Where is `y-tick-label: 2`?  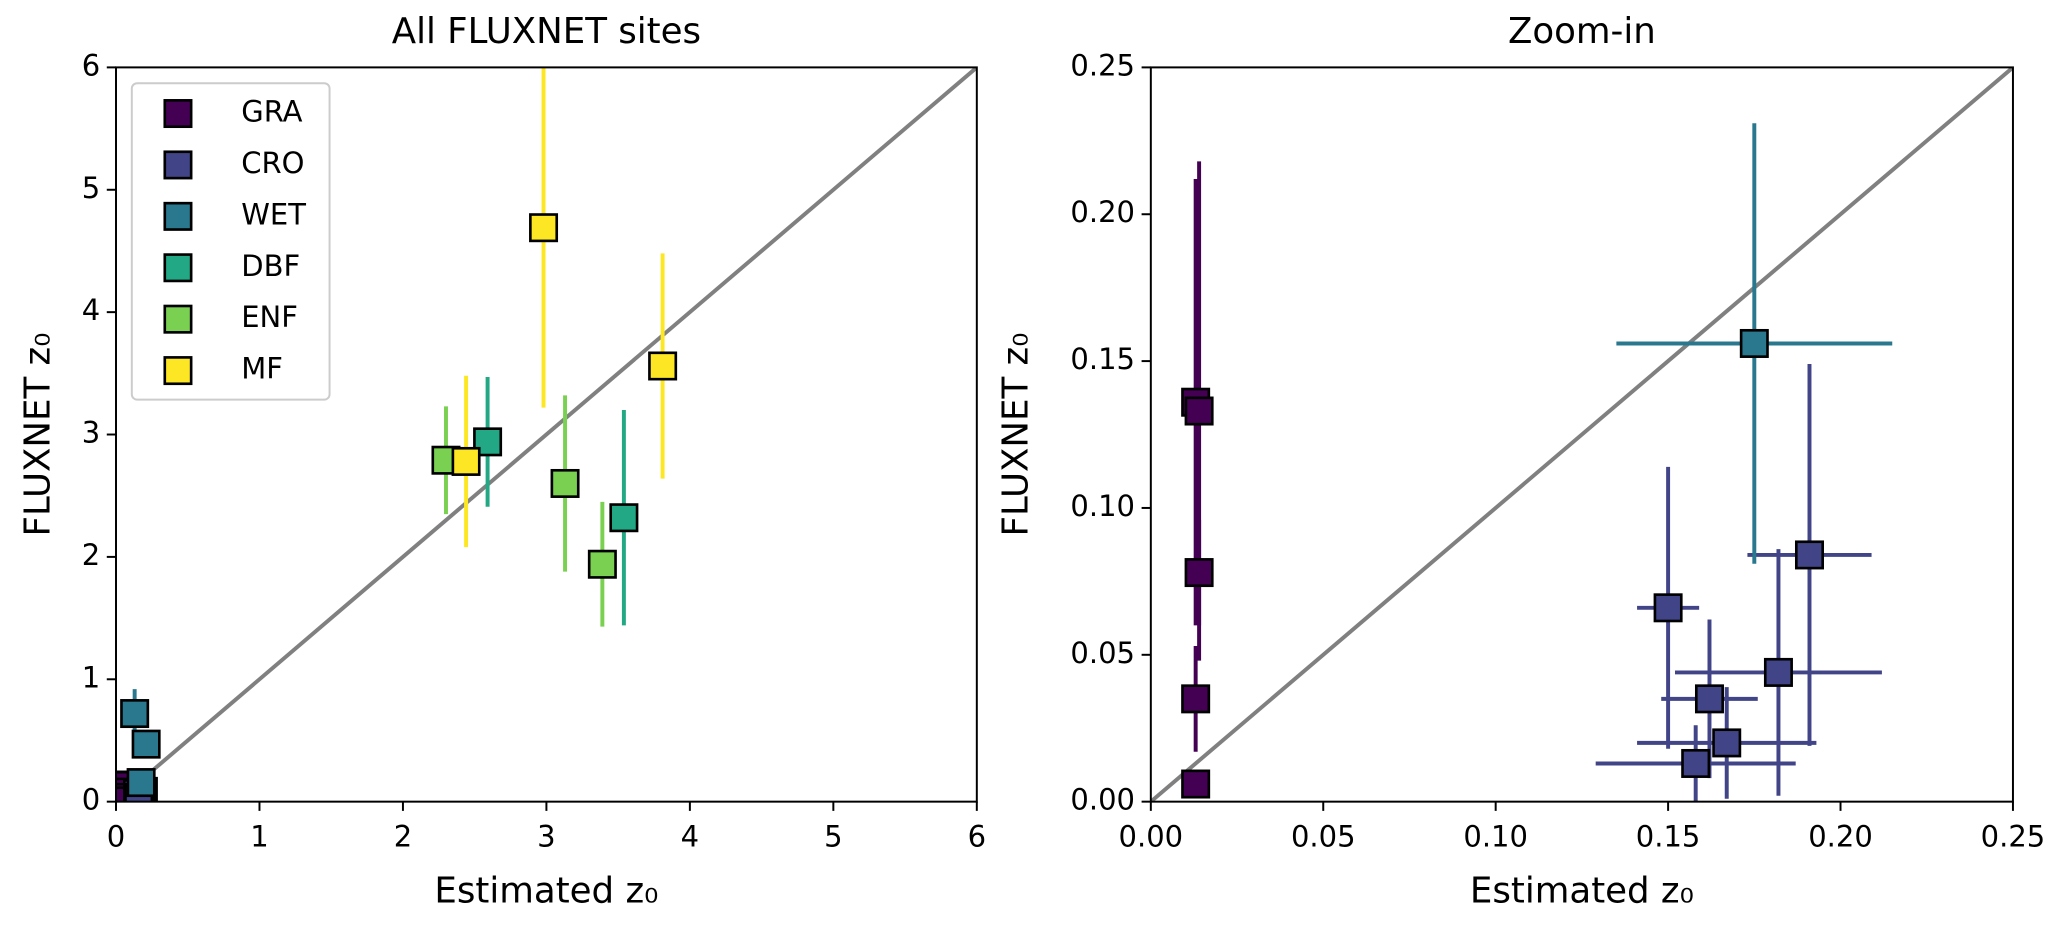
y-tick-label: 2 is located at coordinates (91, 555).